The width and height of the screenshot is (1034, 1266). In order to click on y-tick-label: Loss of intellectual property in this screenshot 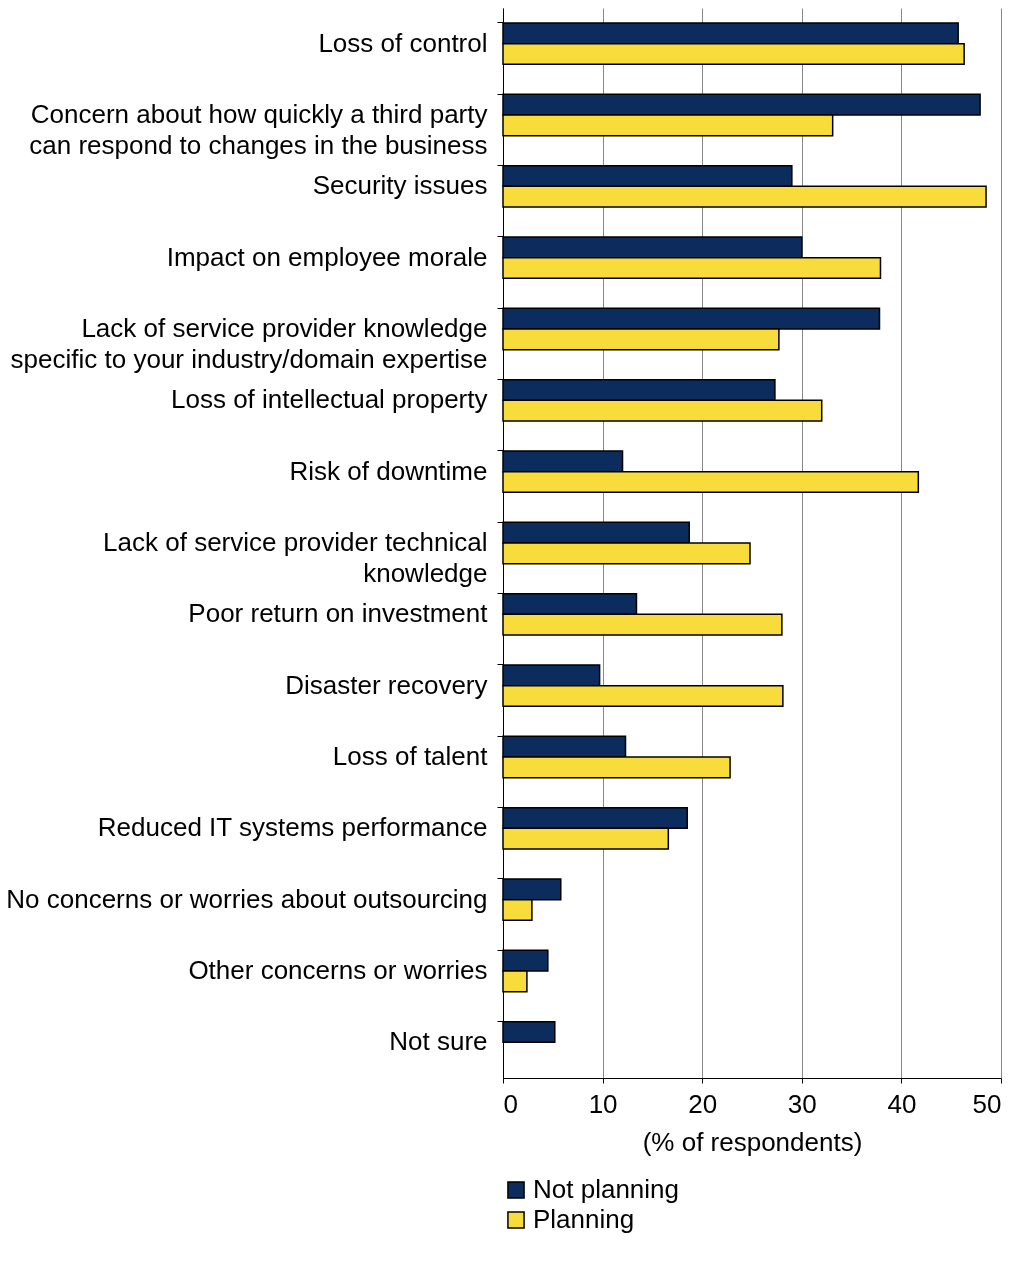, I will do `click(329, 399)`.